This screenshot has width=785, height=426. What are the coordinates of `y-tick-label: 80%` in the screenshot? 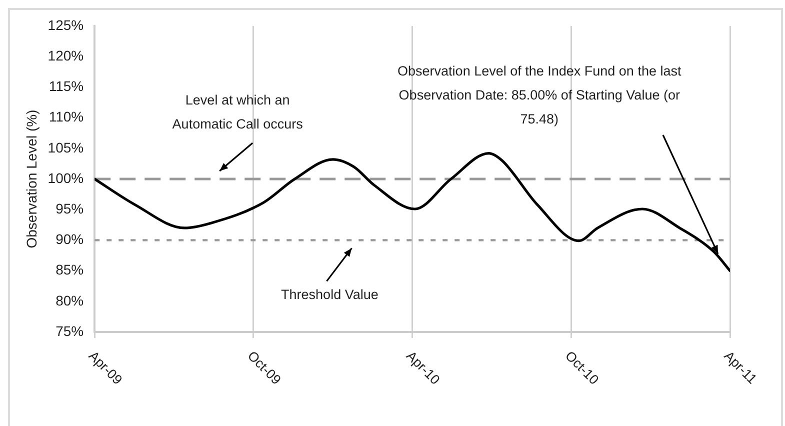 It's located at (70, 300).